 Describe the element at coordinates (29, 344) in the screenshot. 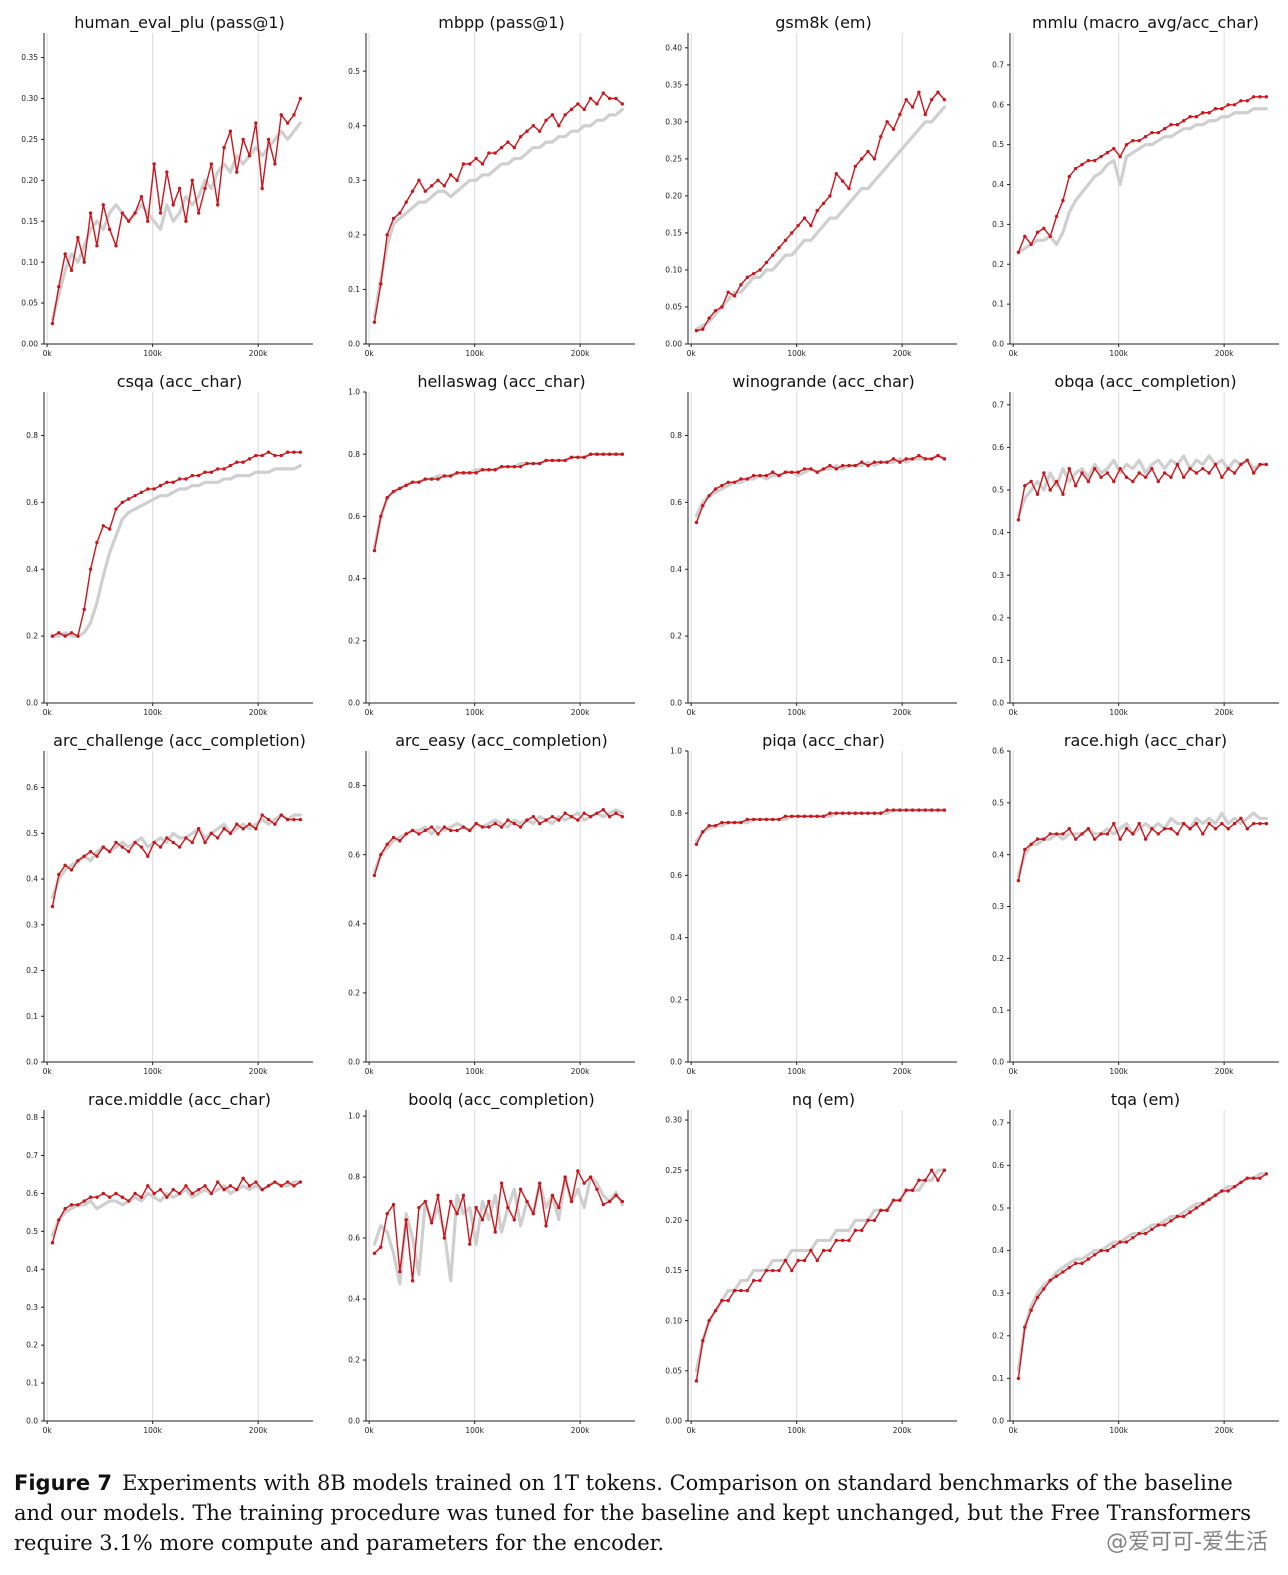

I see `y-tick-label: 0.00` at that location.